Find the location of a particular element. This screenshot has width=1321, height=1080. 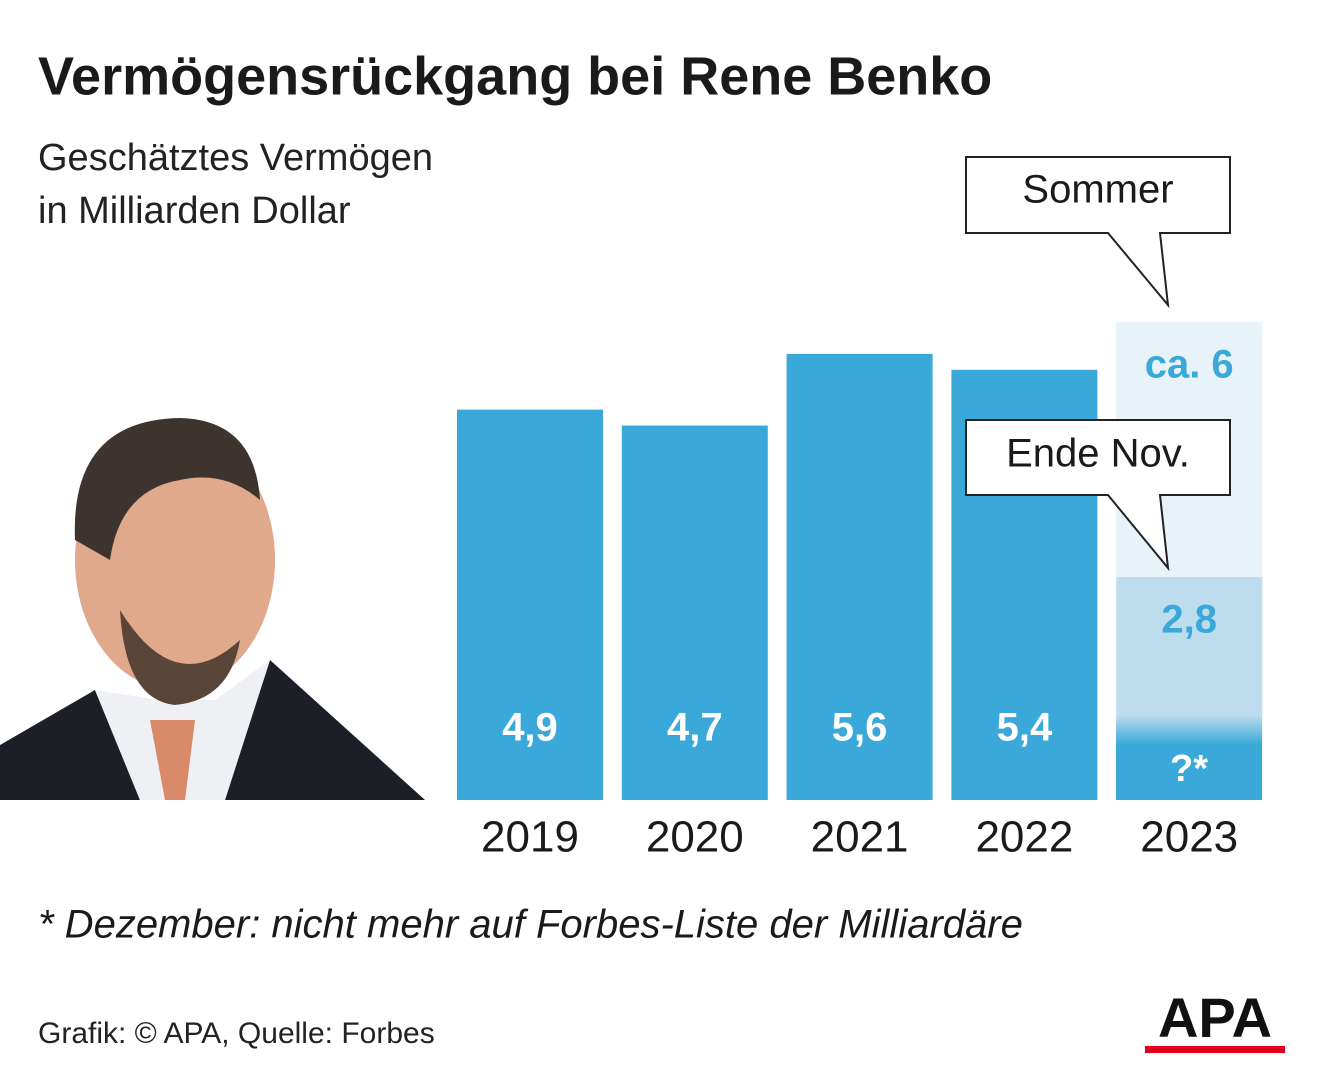

value-label: 5,4 is located at coordinates (1025, 728).